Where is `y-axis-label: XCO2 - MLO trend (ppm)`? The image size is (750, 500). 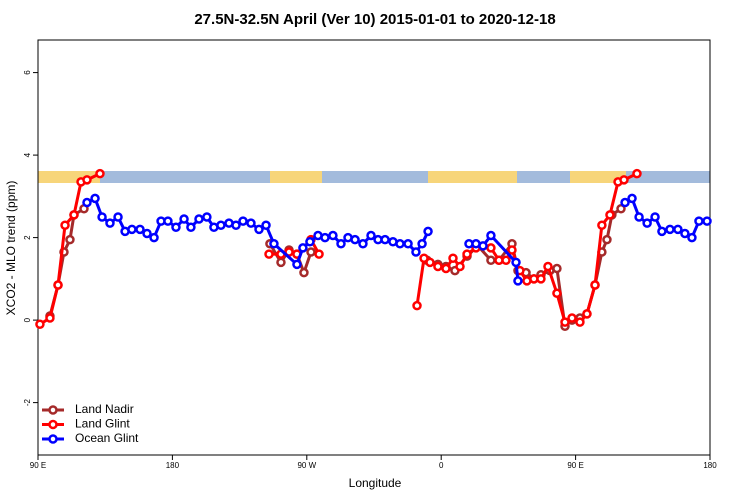
y-axis-label: XCO2 - MLO trend (ppm) is located at coordinates (11, 248).